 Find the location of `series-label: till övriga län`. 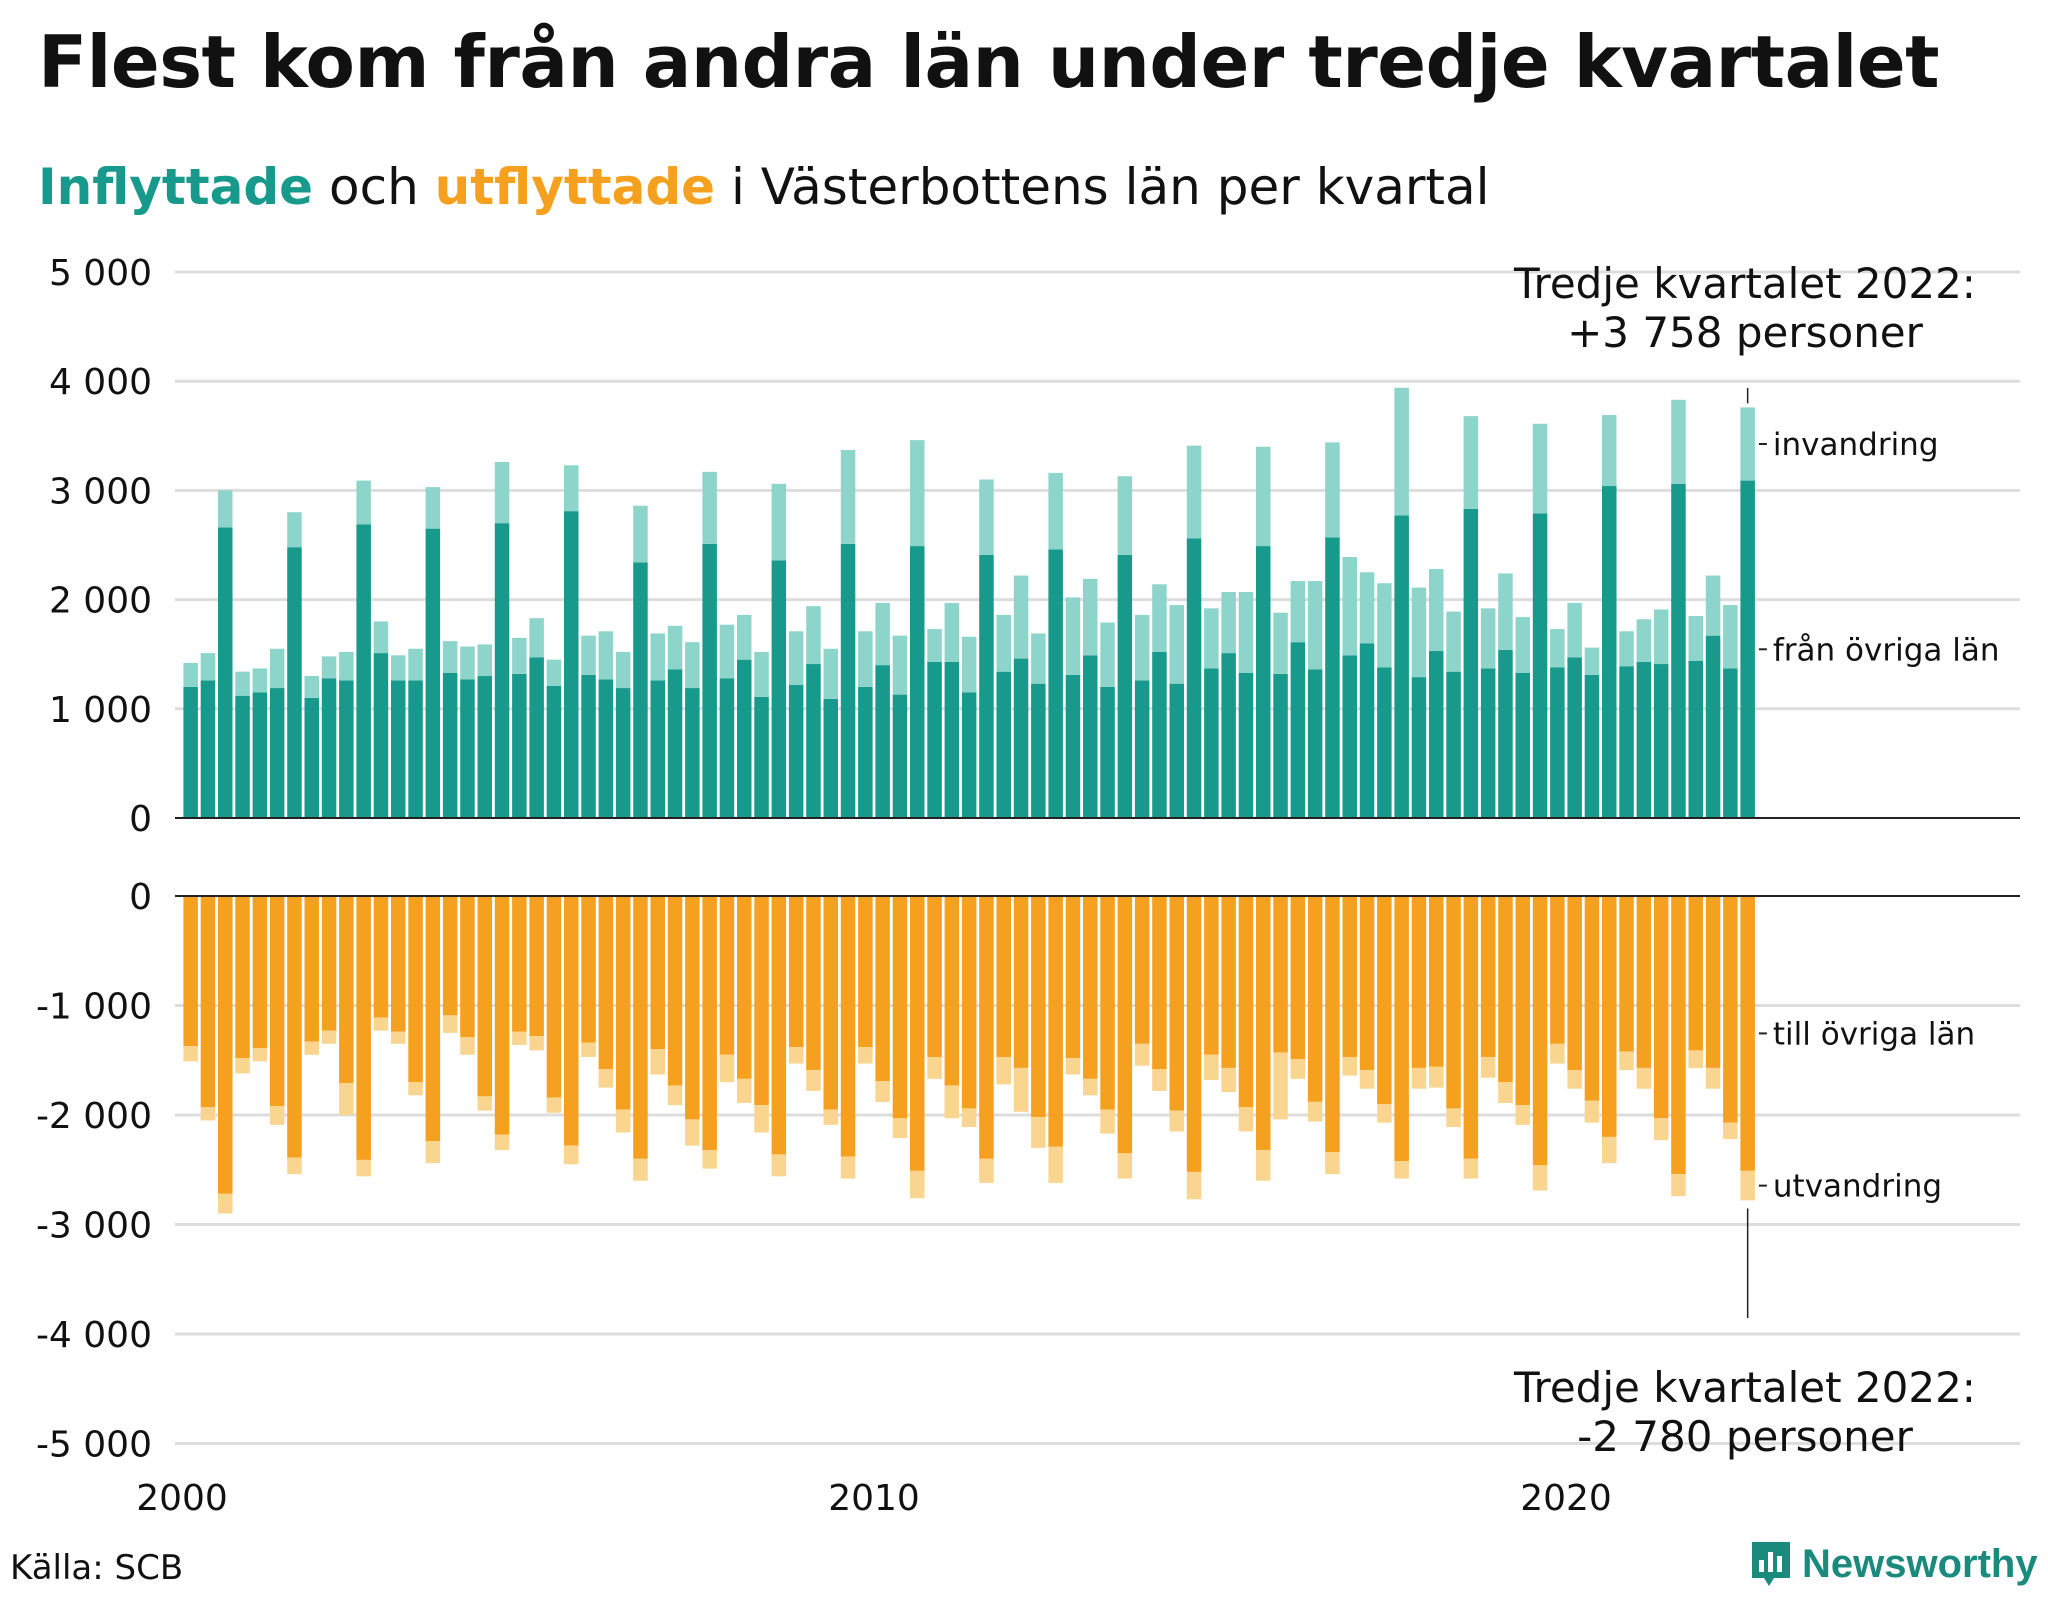

series-label: till övriga län is located at coordinates (1874, 1034).